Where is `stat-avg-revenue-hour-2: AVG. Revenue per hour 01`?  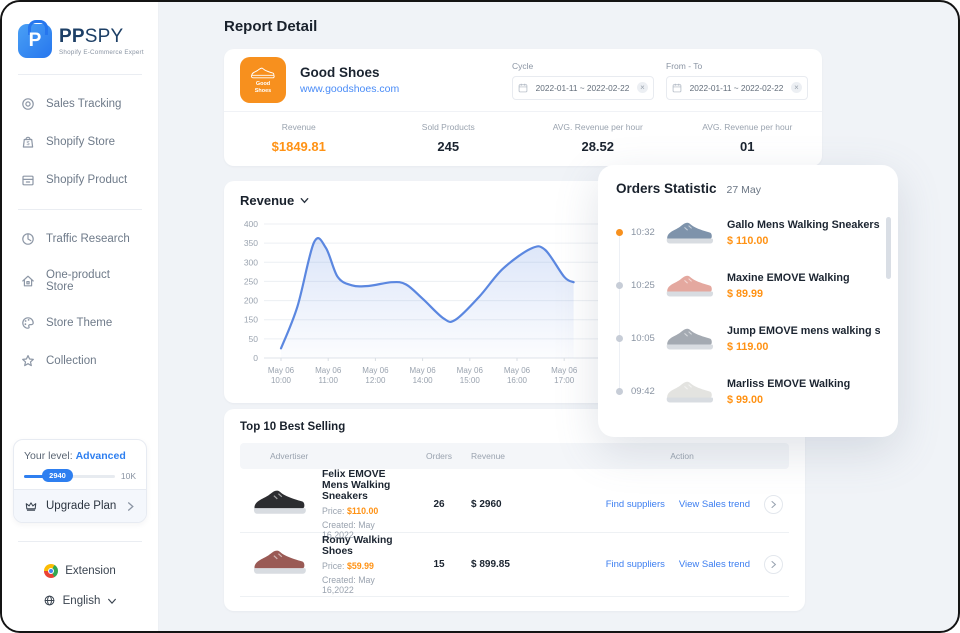 stat-avg-revenue-hour-2: AVG. Revenue per hour 01 is located at coordinates (748, 138).